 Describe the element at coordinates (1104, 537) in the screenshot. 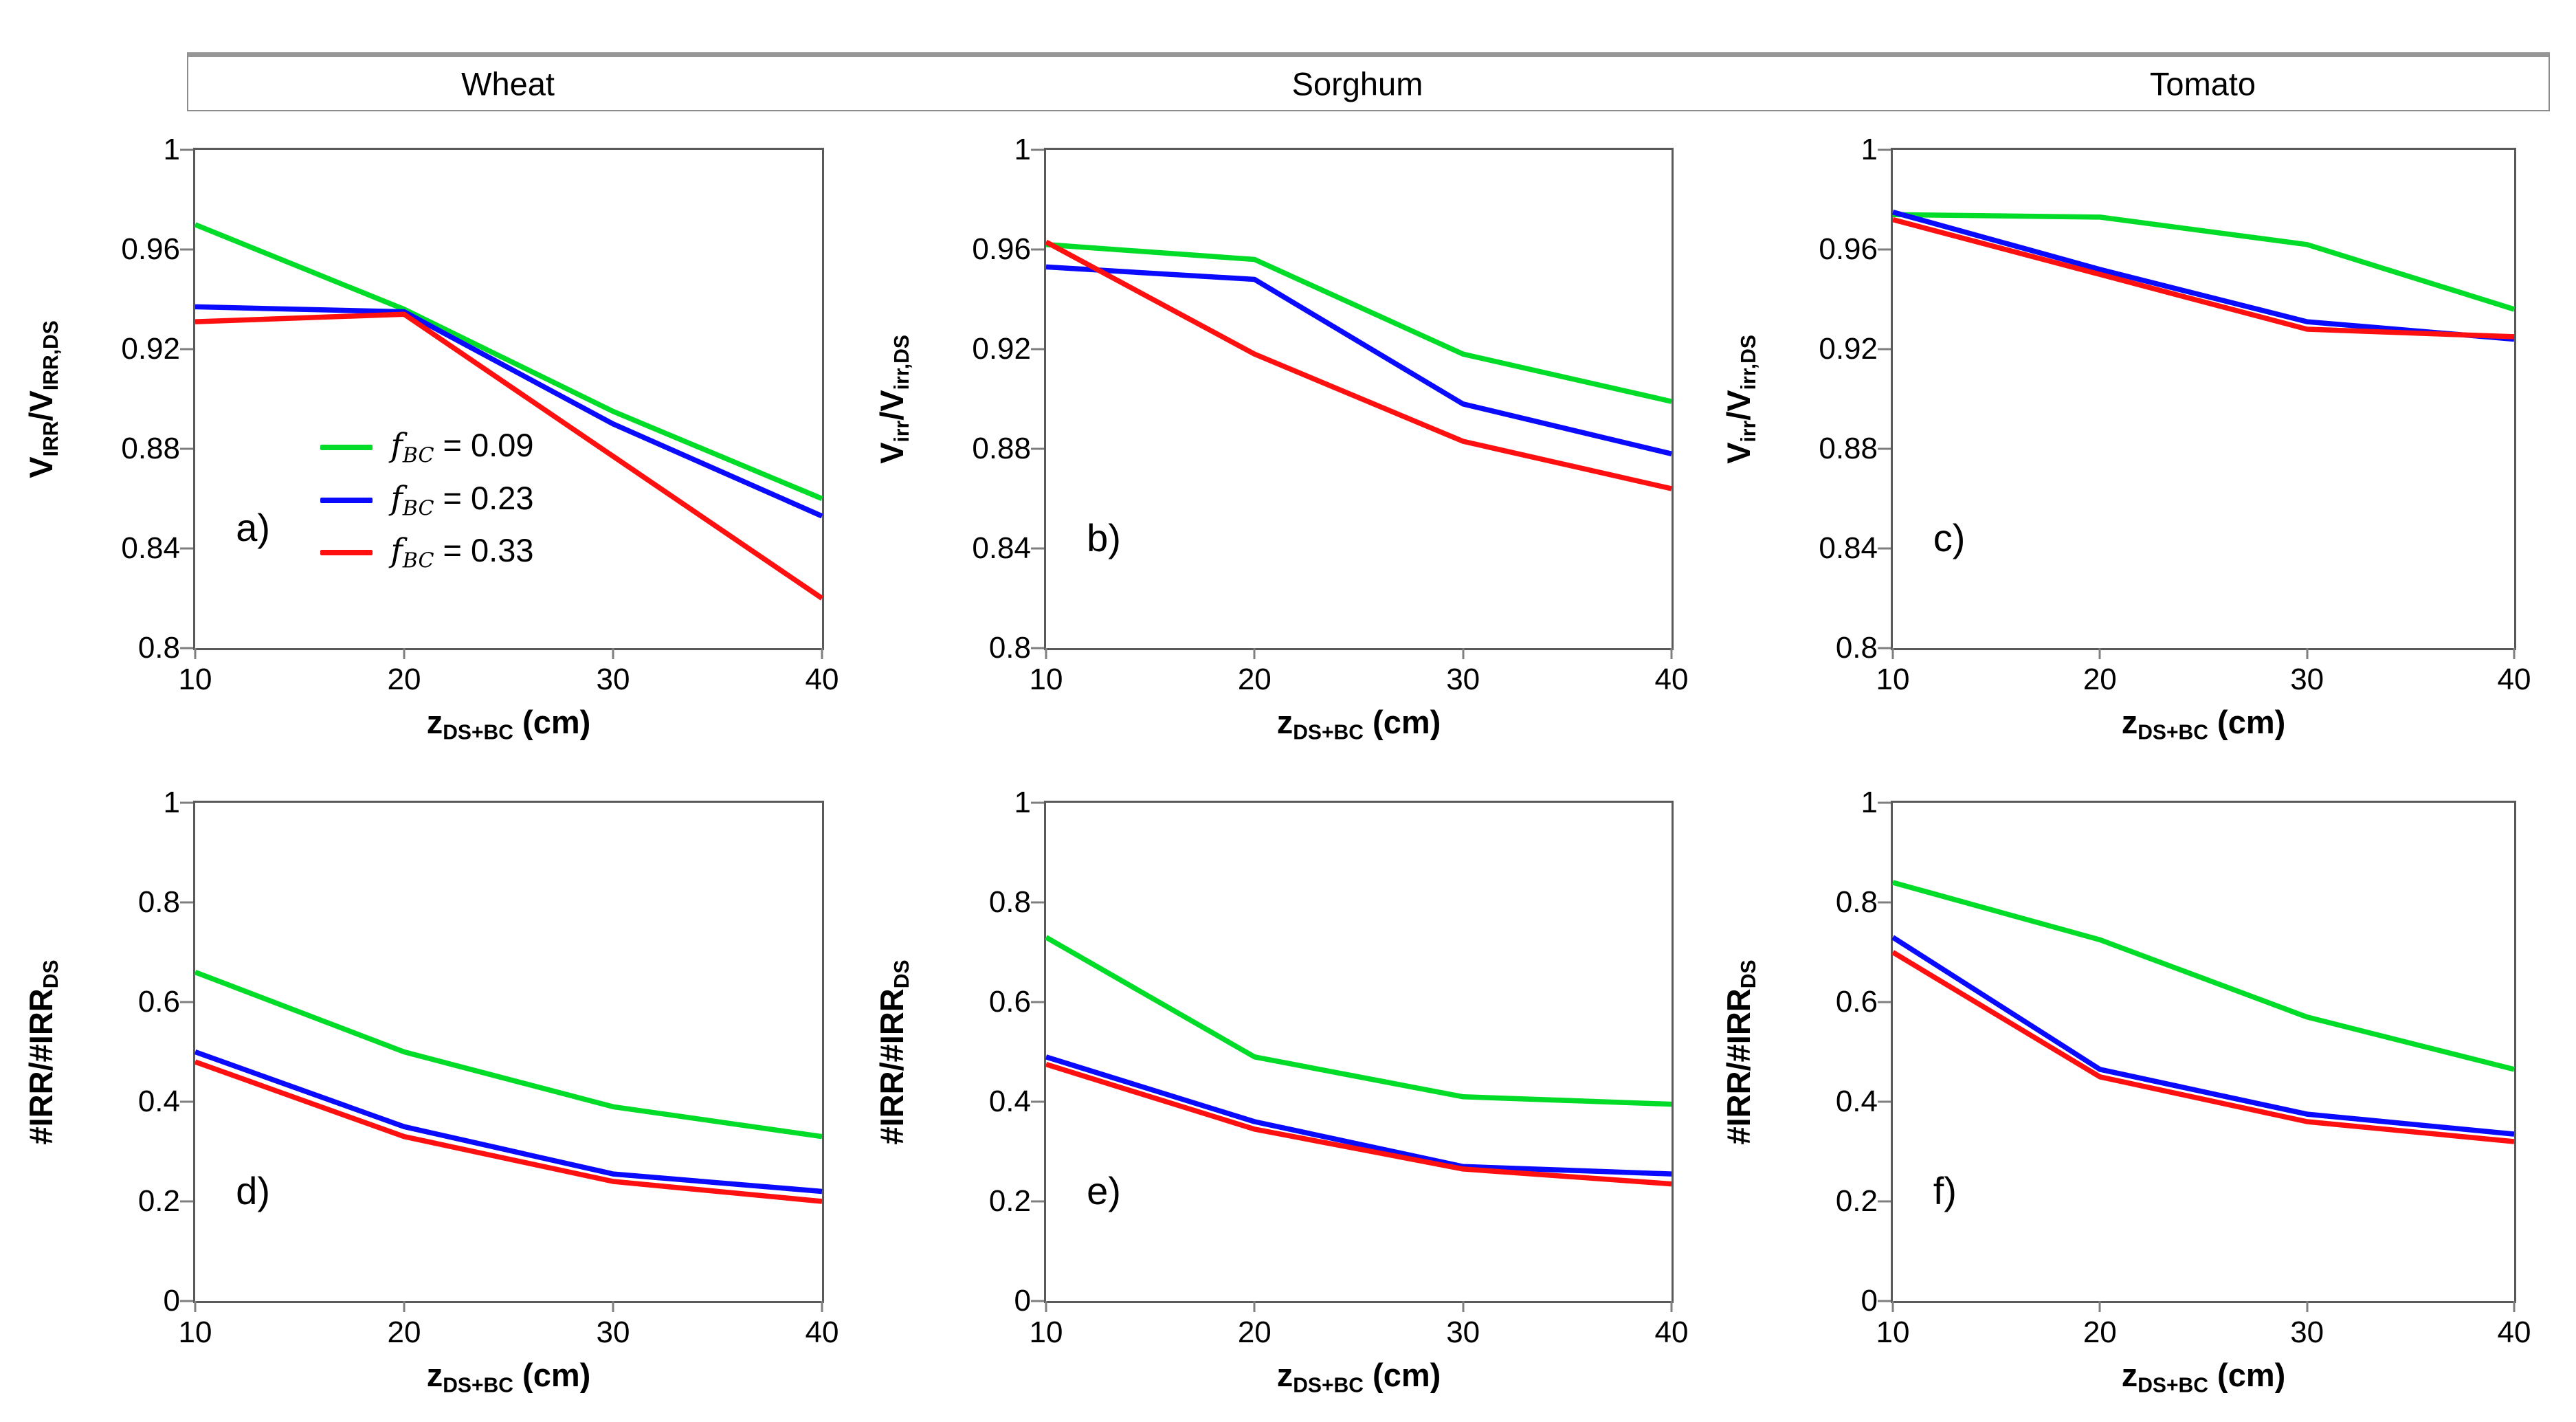

I see `panel-letter-b: b)` at that location.